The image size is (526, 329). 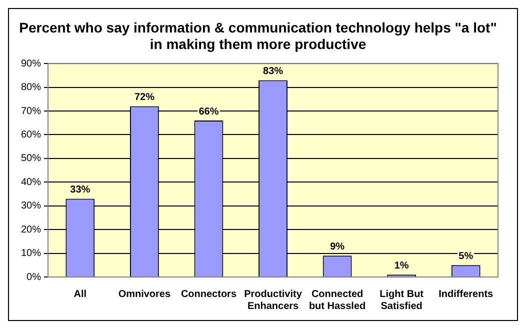 I want to click on data-label: 9%, so click(x=337, y=246).